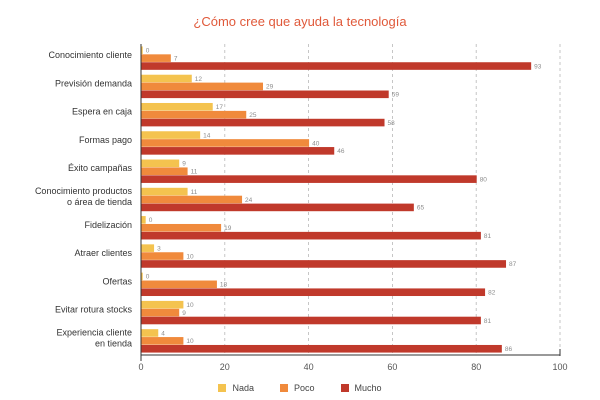 This screenshot has width=600, height=400. I want to click on value-label-poco-prevision-demanda: 29, so click(270, 87).